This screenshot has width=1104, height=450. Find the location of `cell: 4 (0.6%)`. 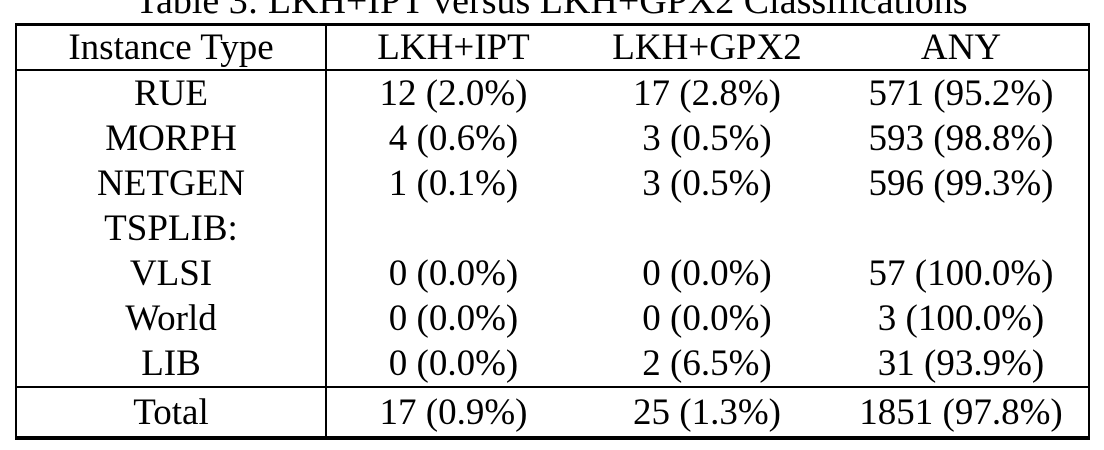

cell: 4 (0.6%) is located at coordinates (453, 138).